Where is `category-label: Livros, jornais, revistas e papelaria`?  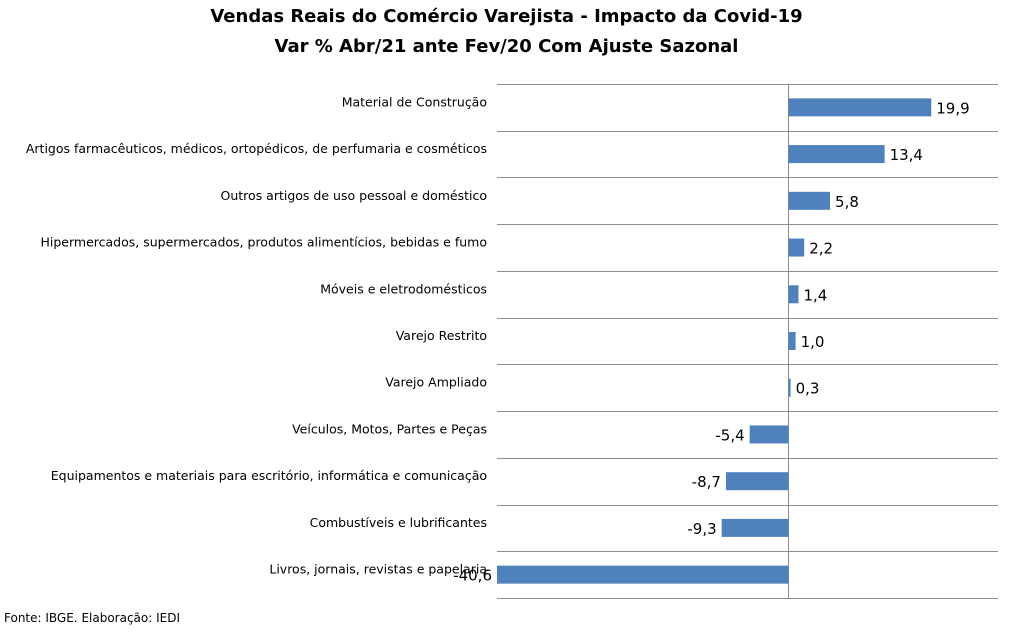
category-label: Livros, jornais, revistas e papelaria is located at coordinates (378, 569).